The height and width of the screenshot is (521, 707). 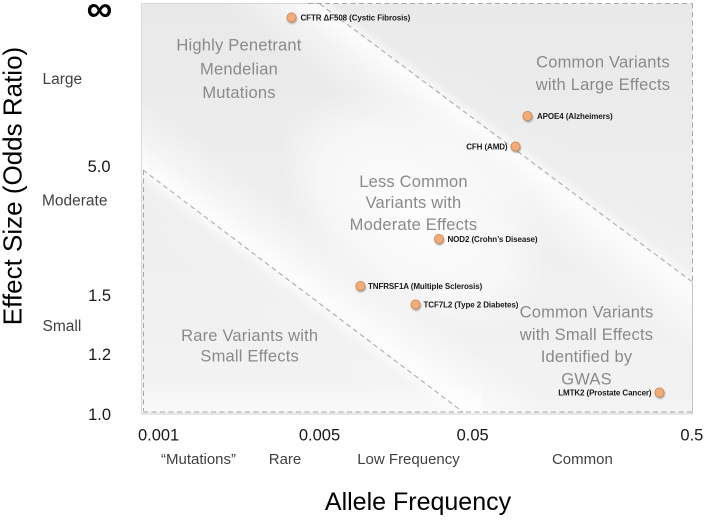 I want to click on svg-text: Rare Variants with, so click(x=249, y=336).